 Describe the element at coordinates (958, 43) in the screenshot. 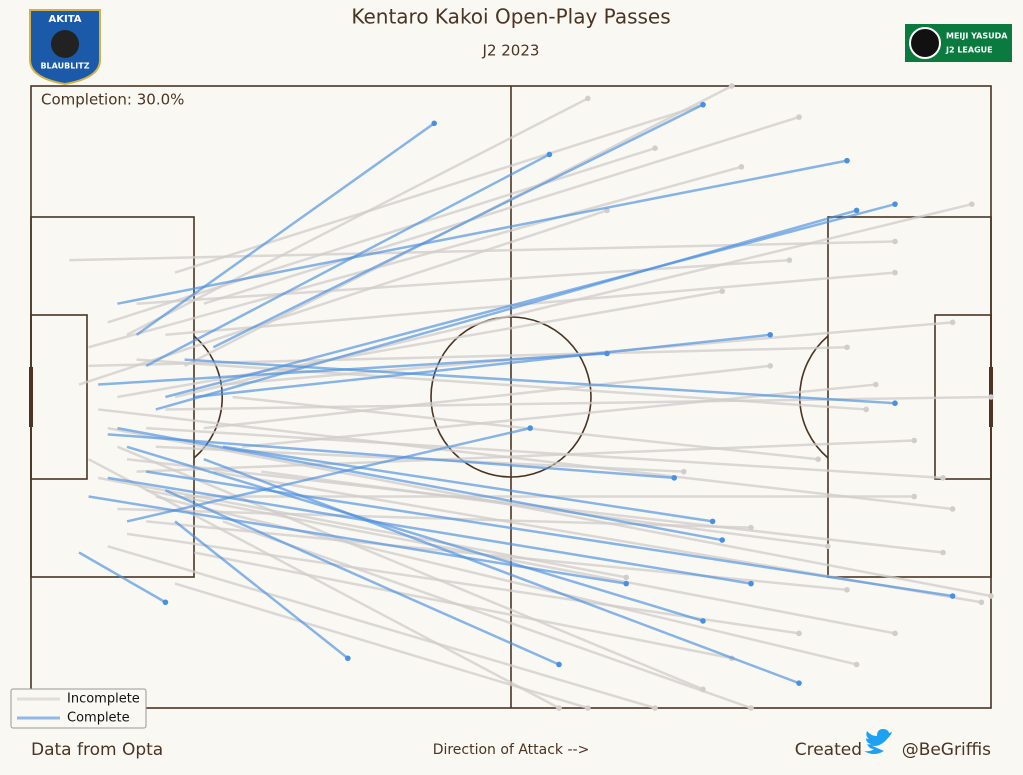

I see `right-logo: MEIJI YASUDA J2 LEAGUE` at that location.